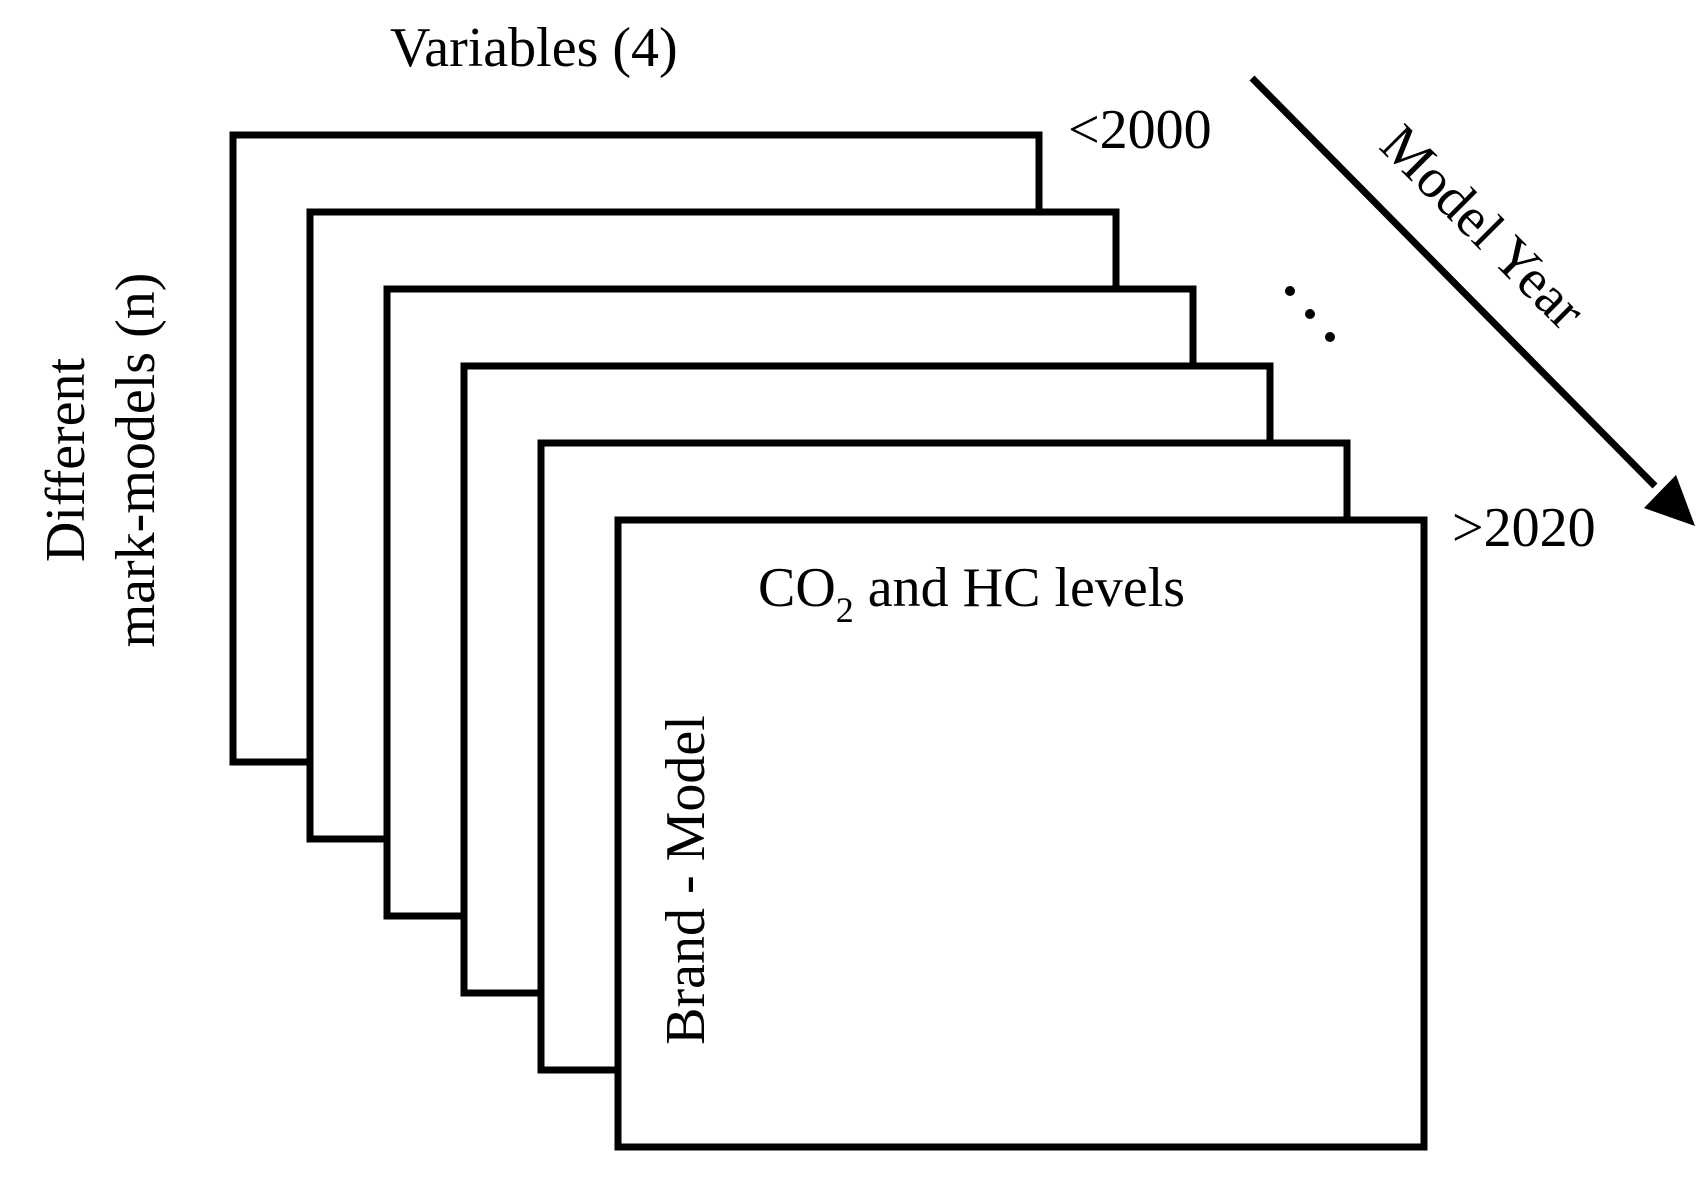 This screenshot has height=1180, width=1706. What do you see at coordinates (66, 459) in the screenshot?
I see `mark-models-label-line1: Different` at bounding box center [66, 459].